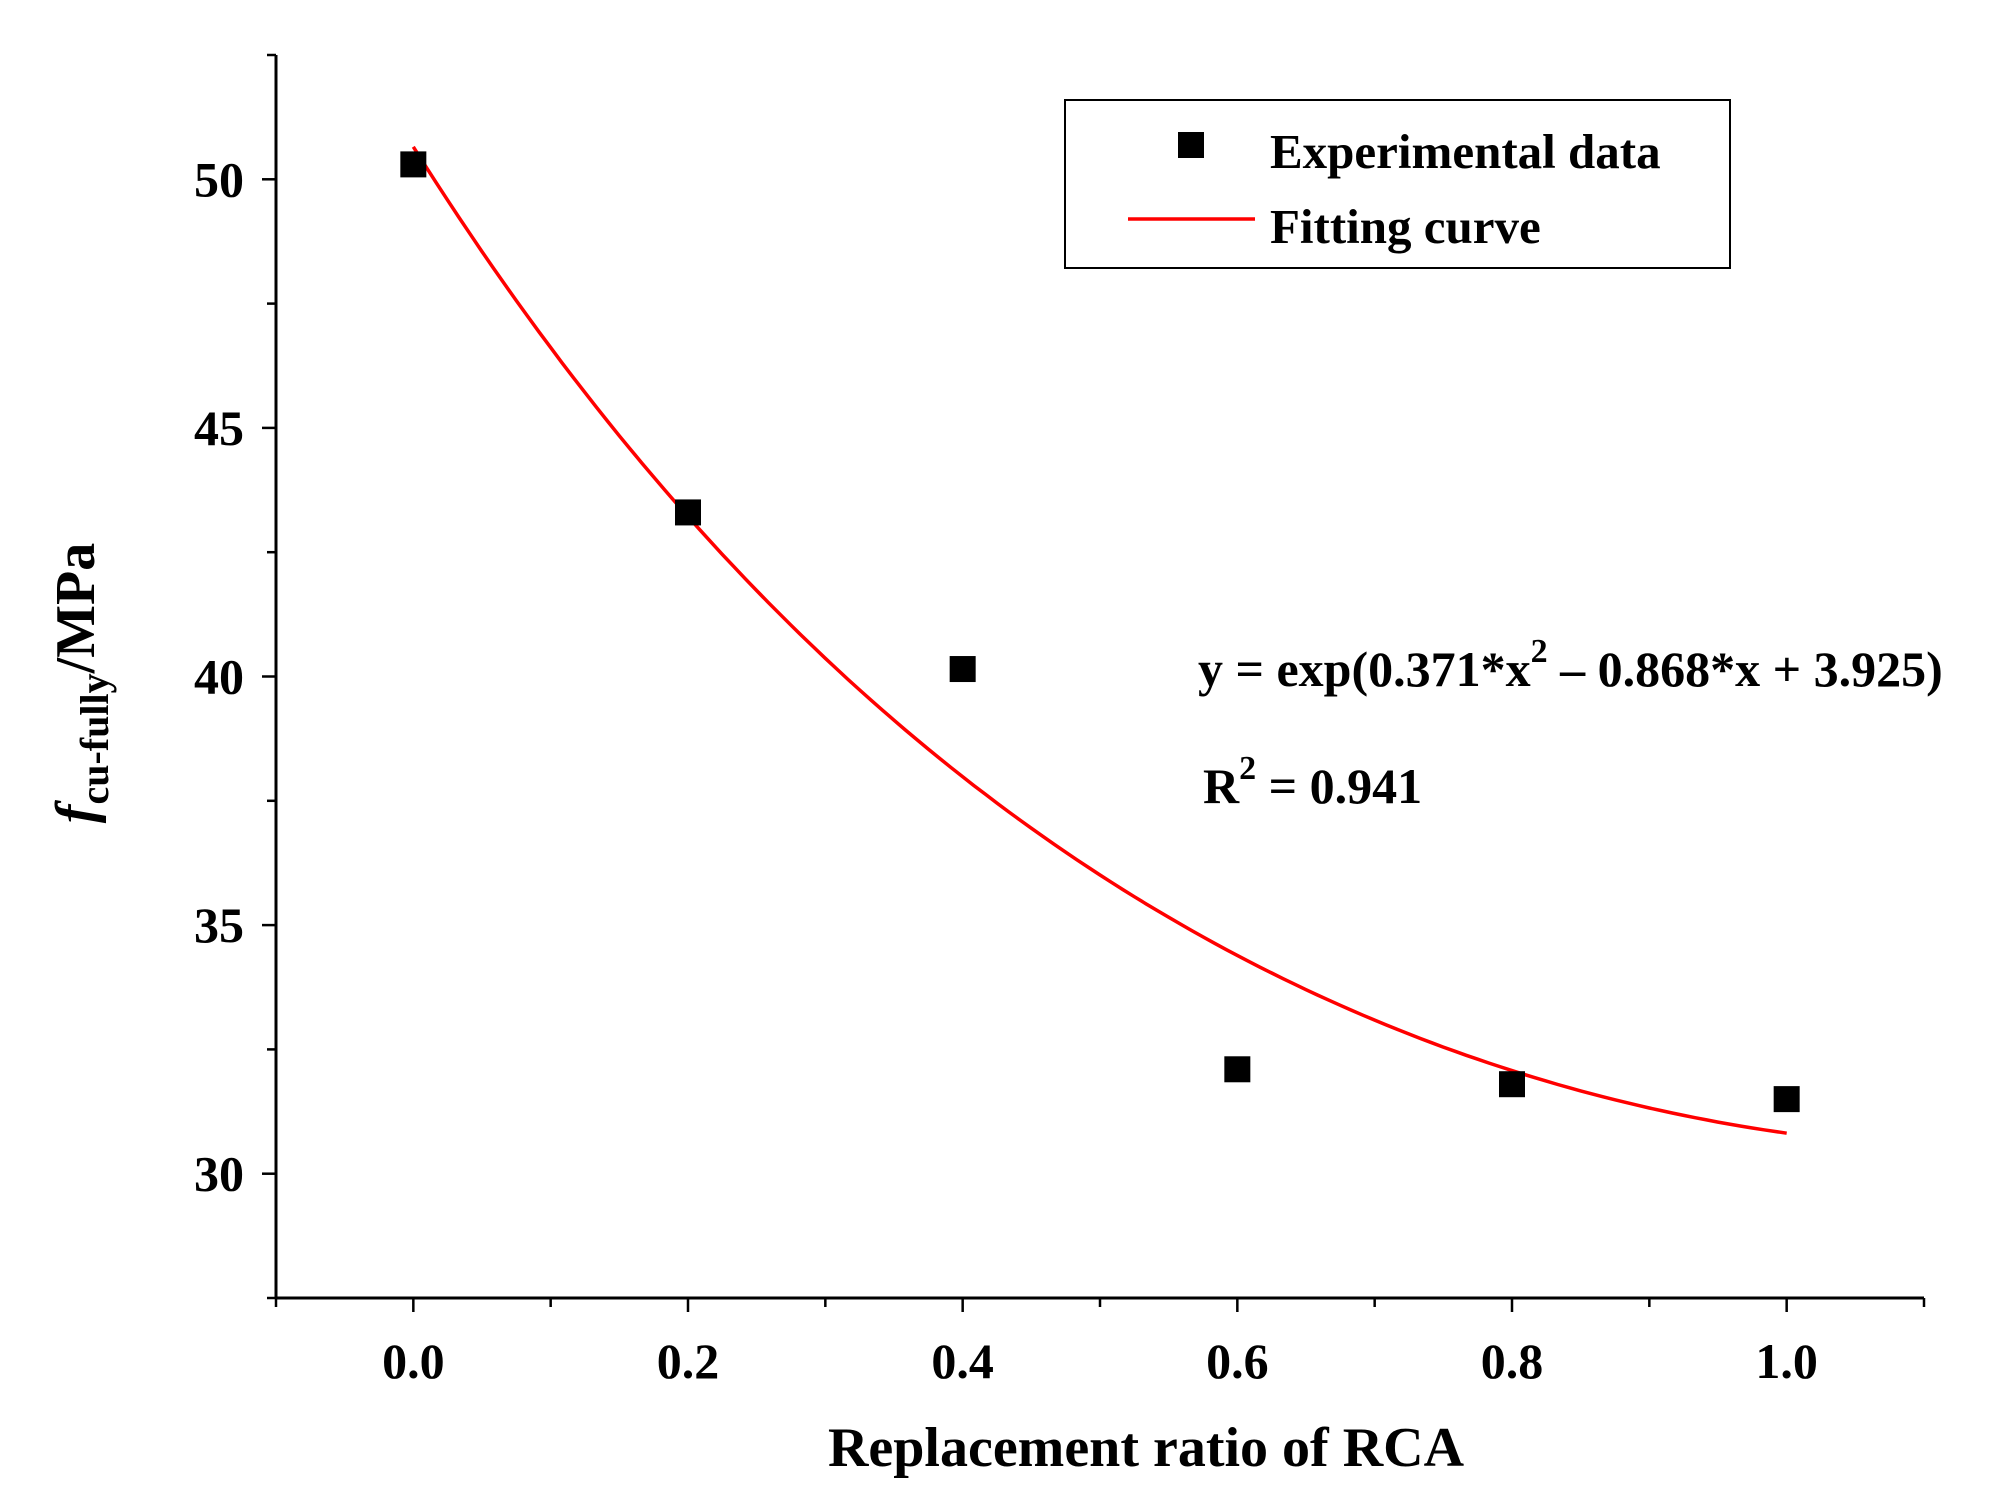 This screenshot has width=1994, height=1493. I want to click on x-tick-labels: 0.0 0.2 0.4 0.6 0.8 1.0, so click(1100, 1361).